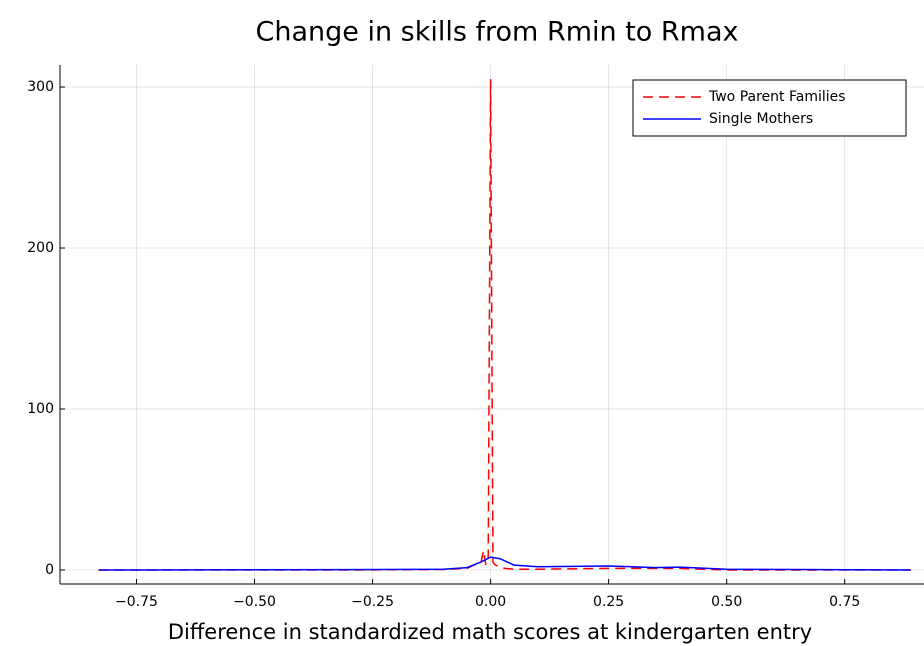  I want to click on legend-label: Single Mothers, so click(761, 119).